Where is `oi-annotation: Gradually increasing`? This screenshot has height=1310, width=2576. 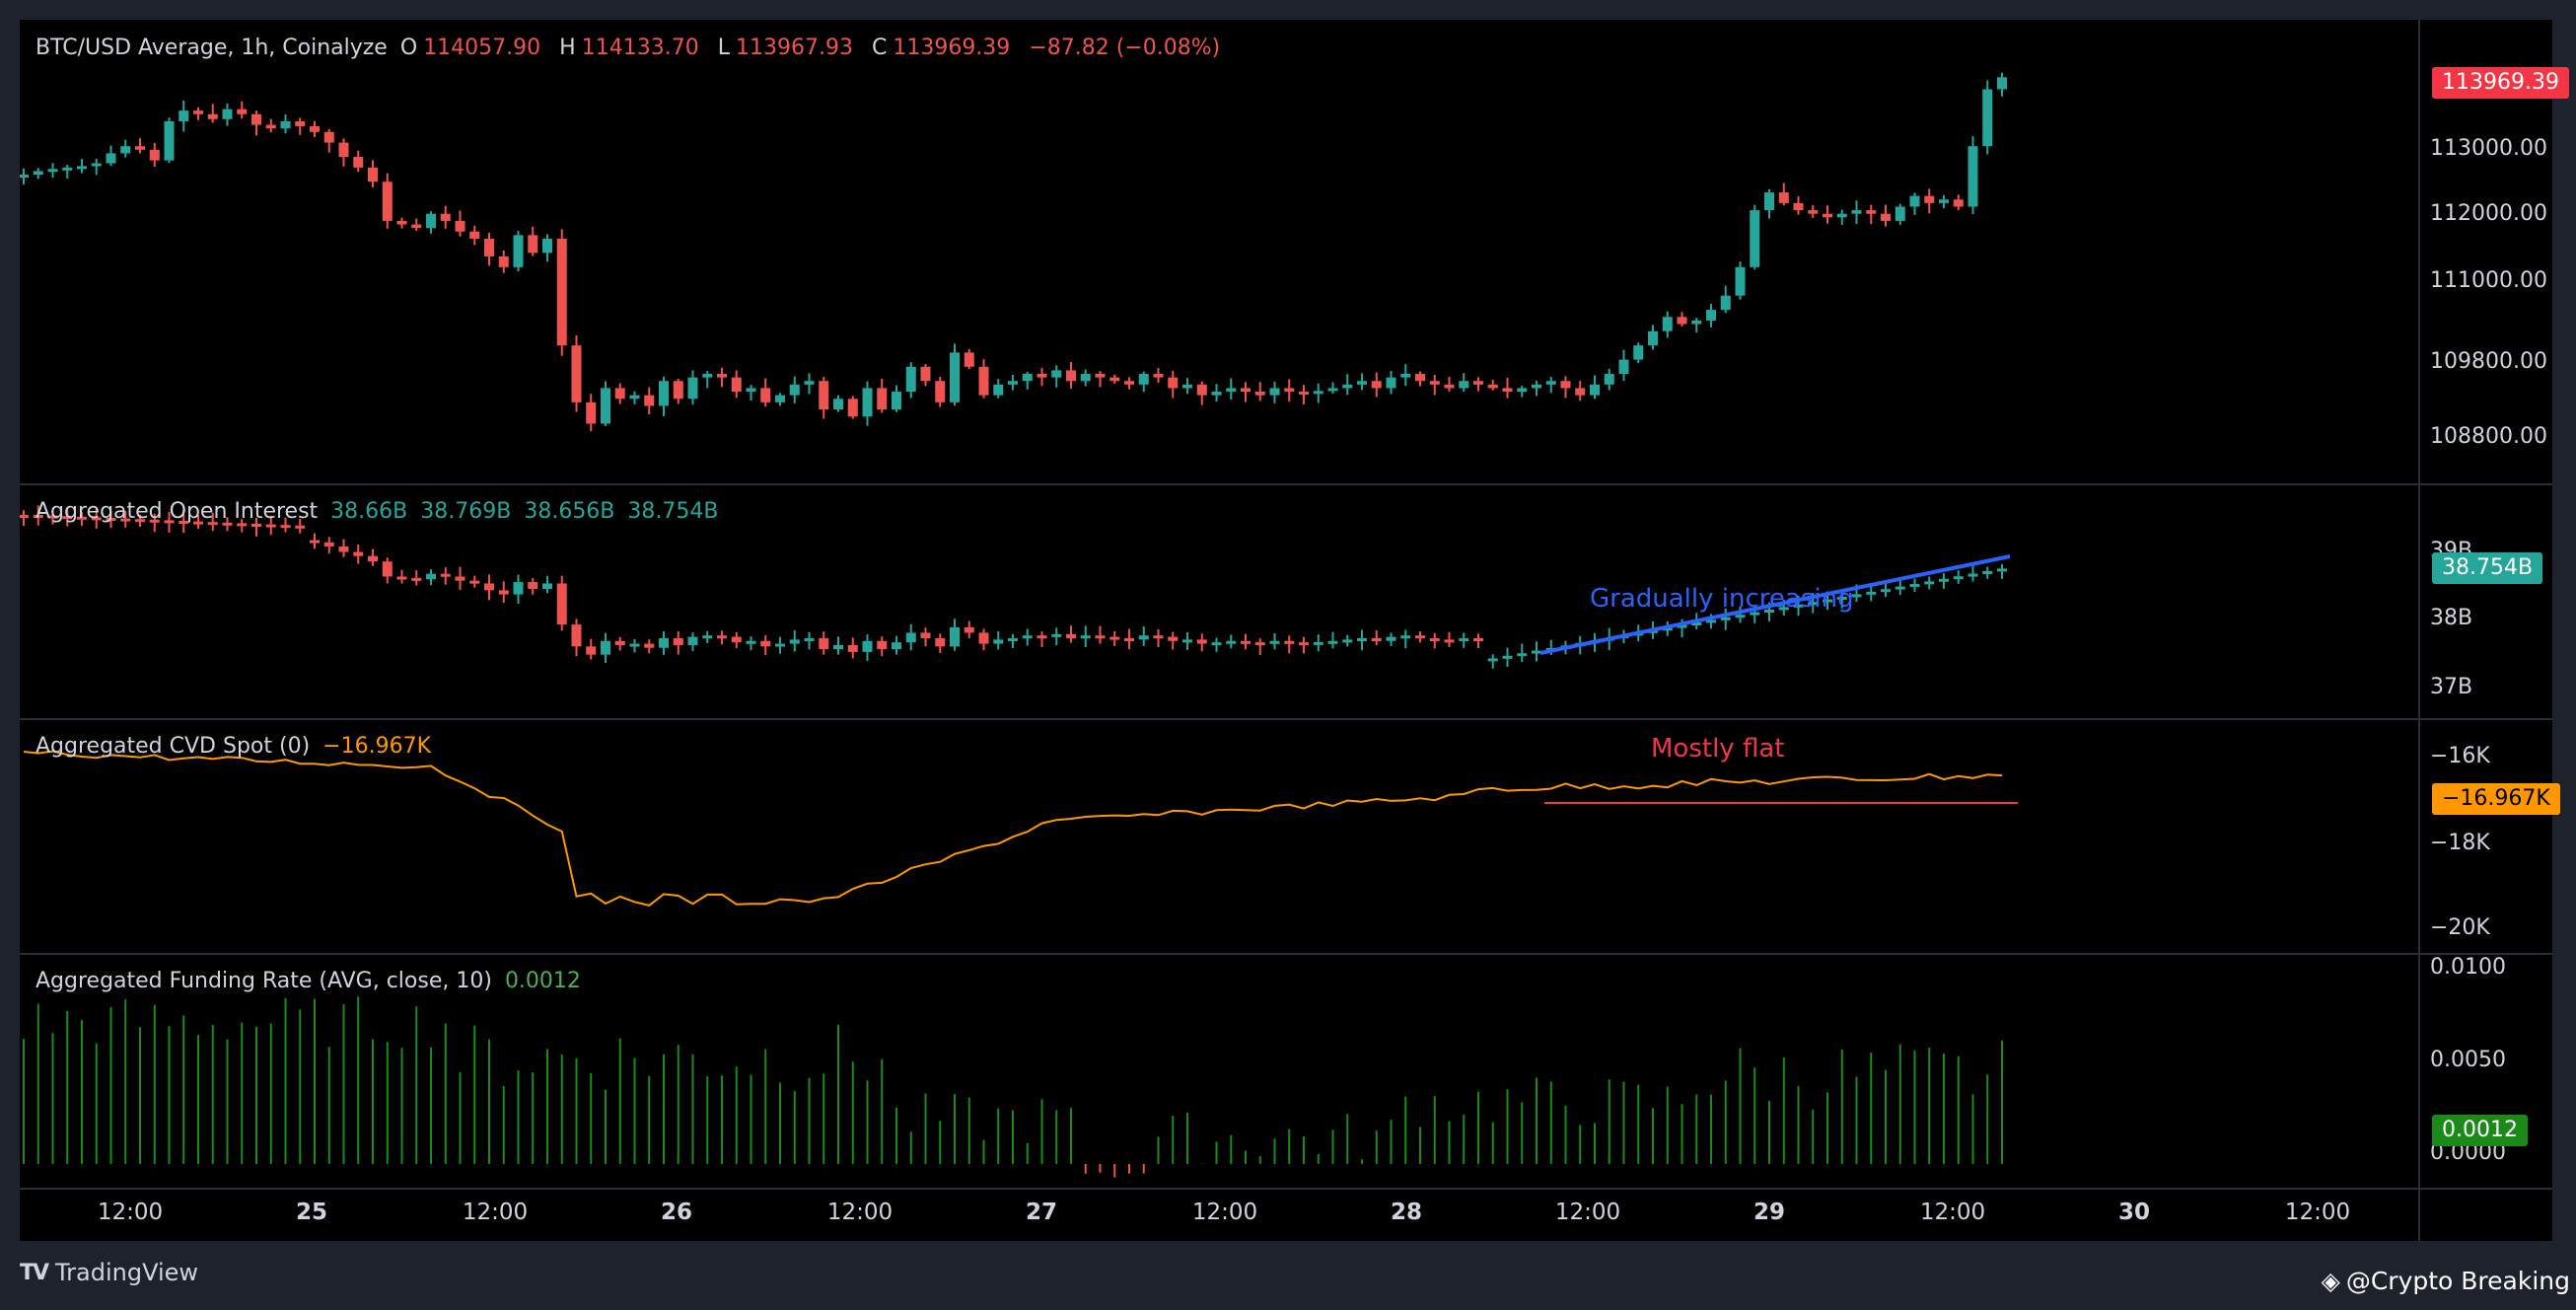
oi-annotation: Gradually increasing is located at coordinates (1722, 599).